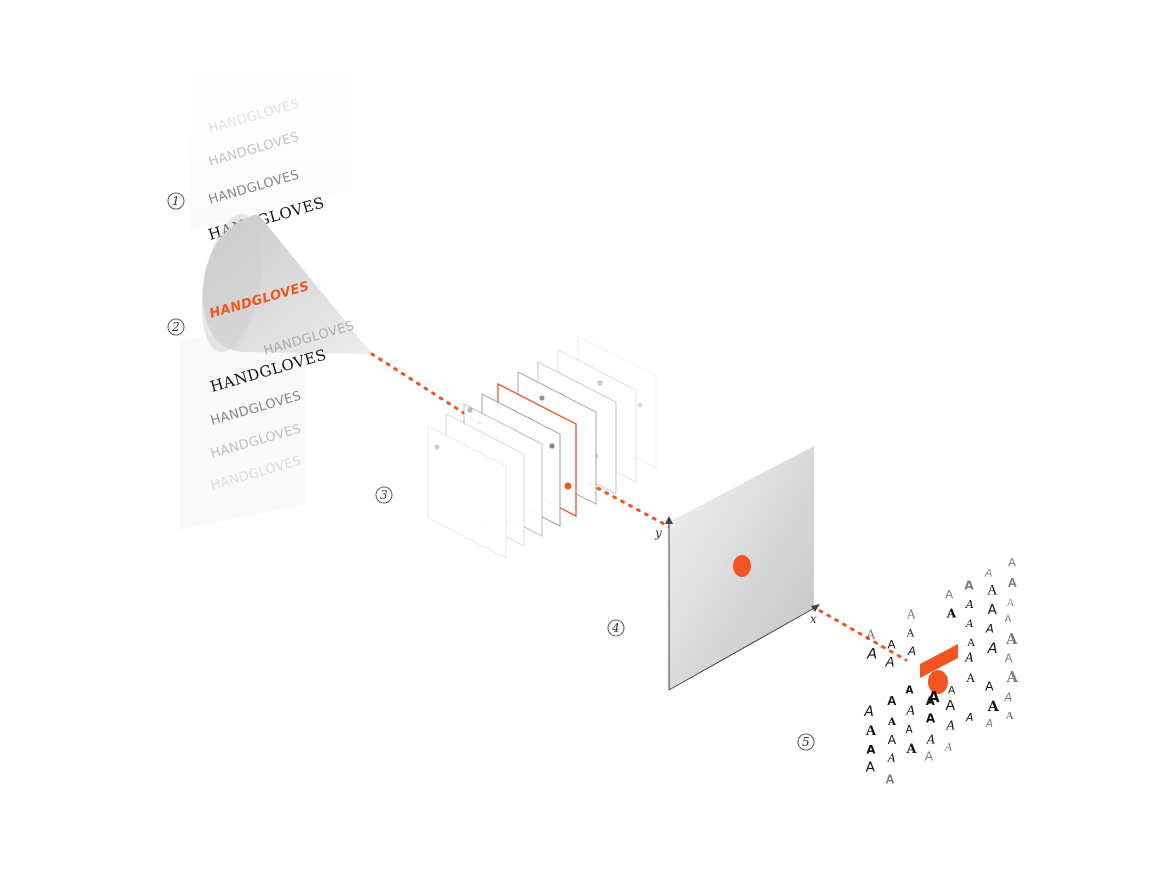 The image size is (1170, 877). I want to click on step-number-2: 2, so click(175, 327).